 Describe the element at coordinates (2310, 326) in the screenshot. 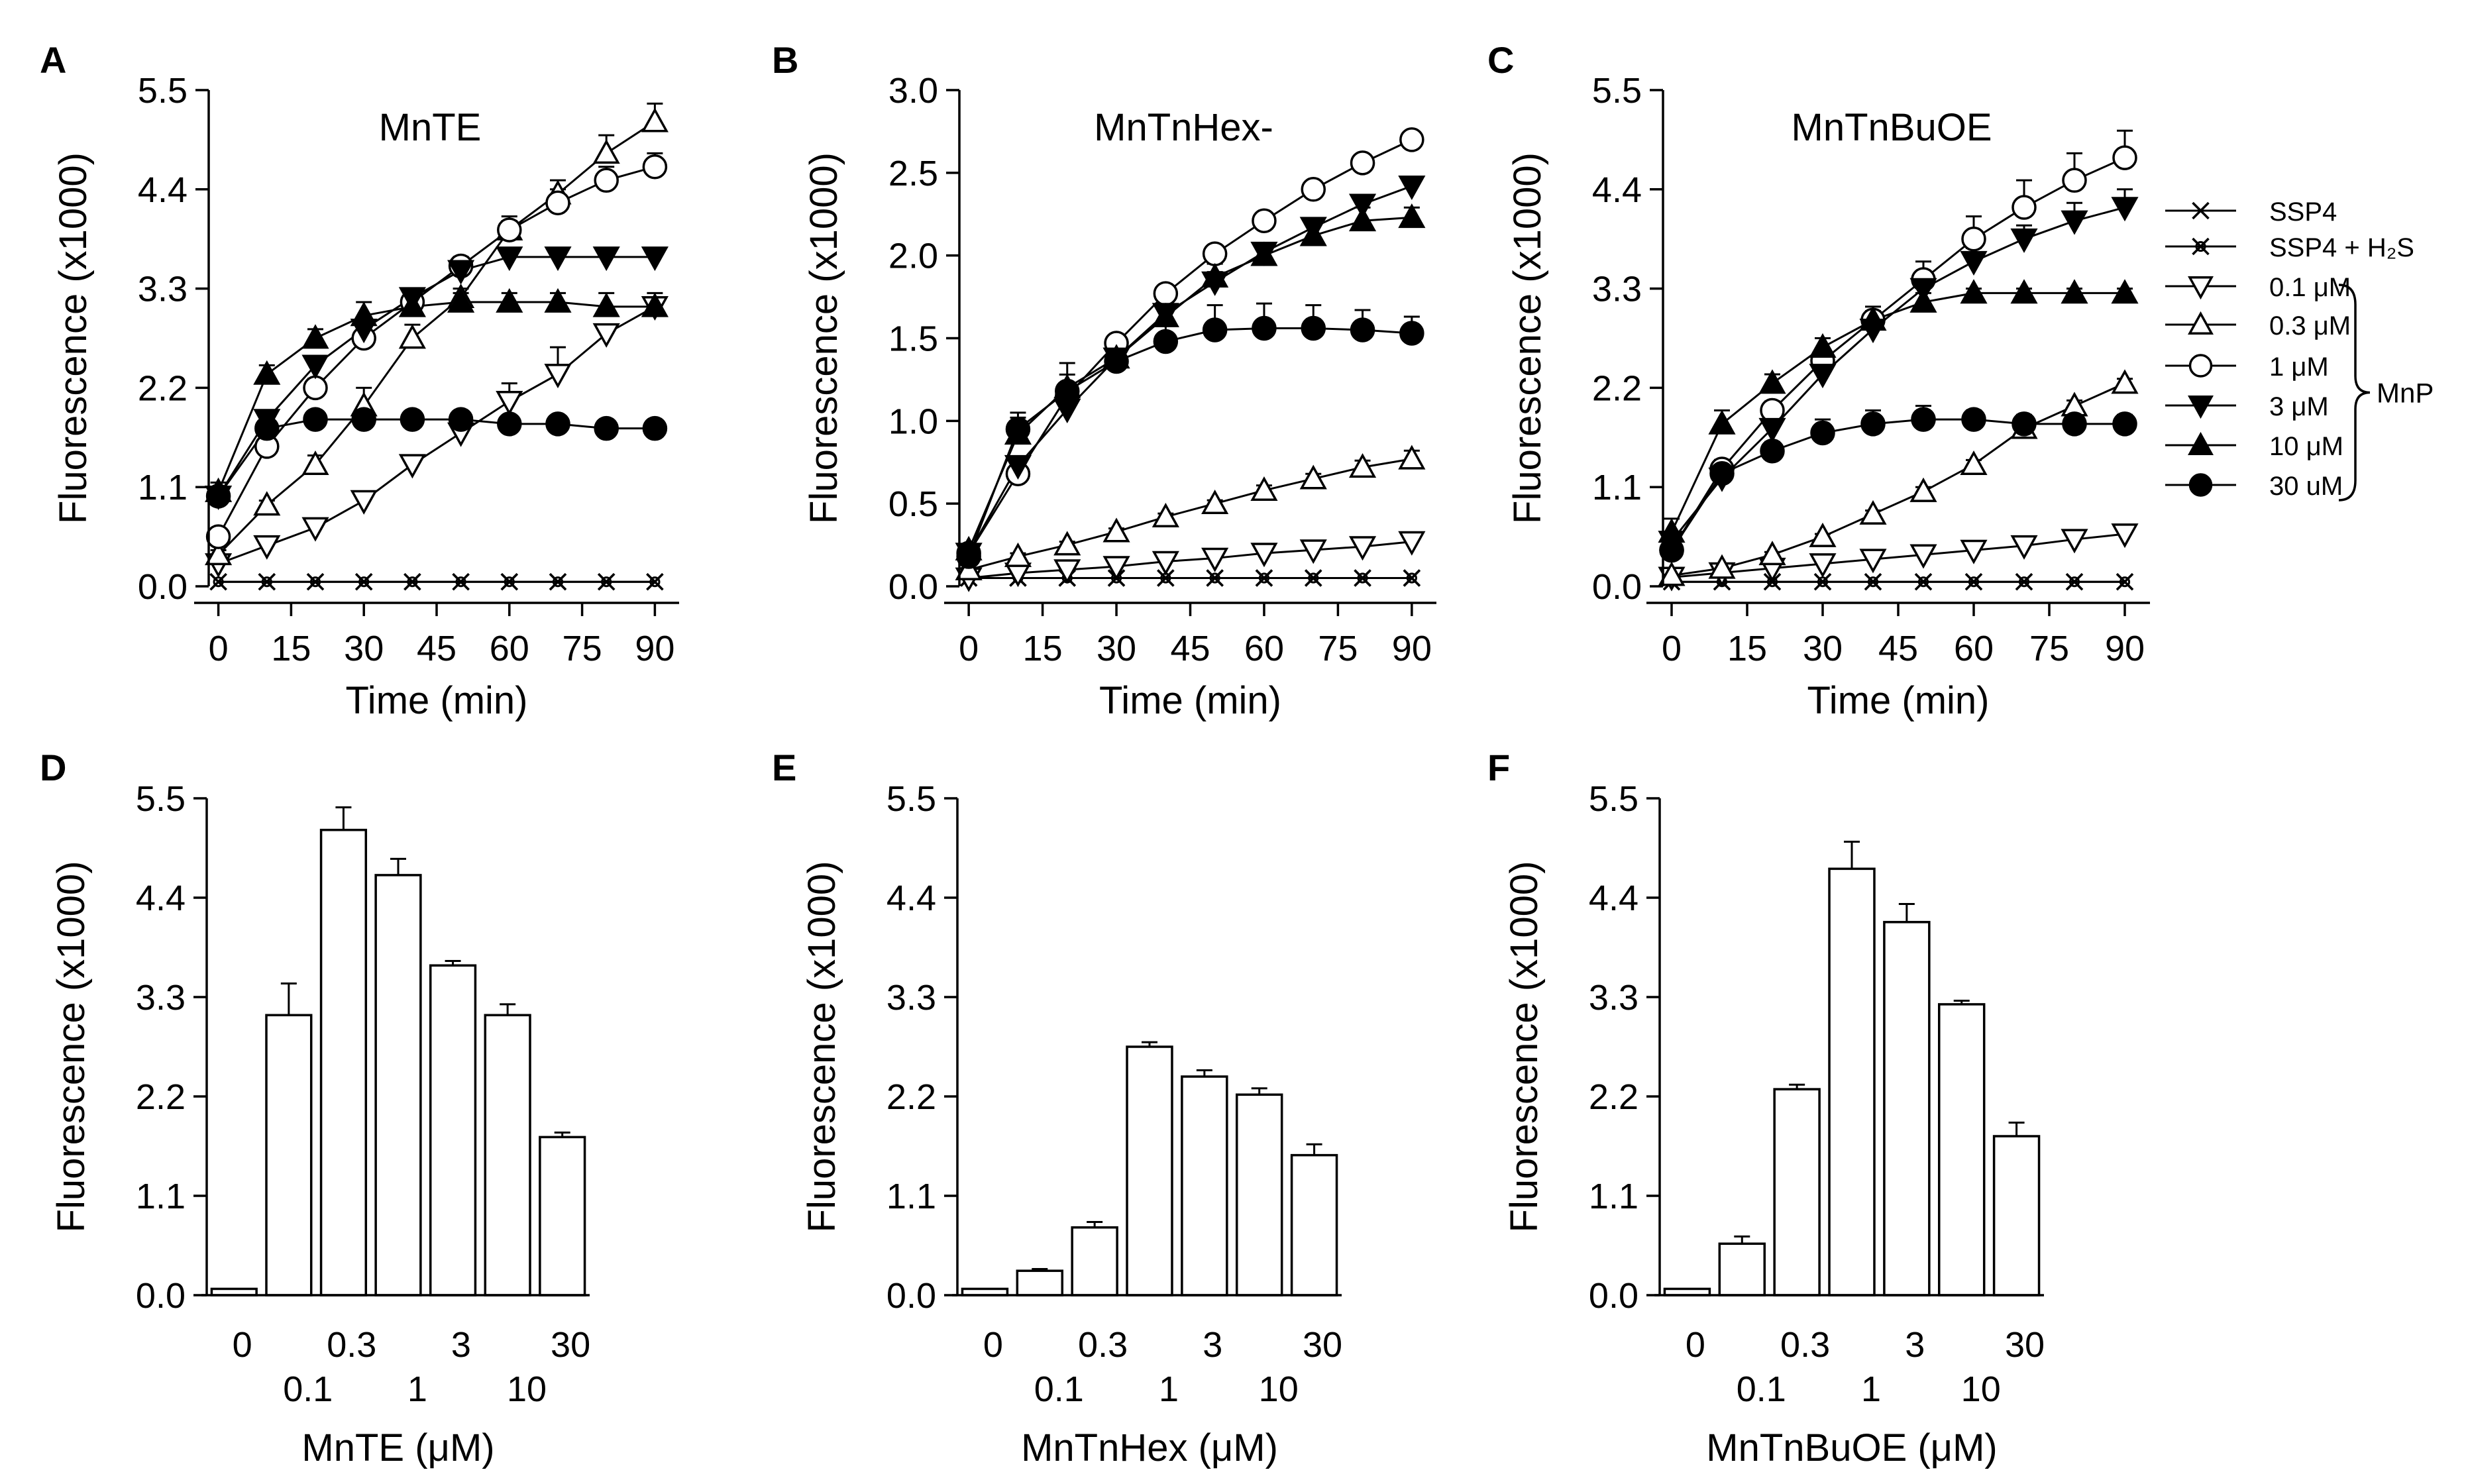

I see `legend-label: 0.3 μM` at that location.